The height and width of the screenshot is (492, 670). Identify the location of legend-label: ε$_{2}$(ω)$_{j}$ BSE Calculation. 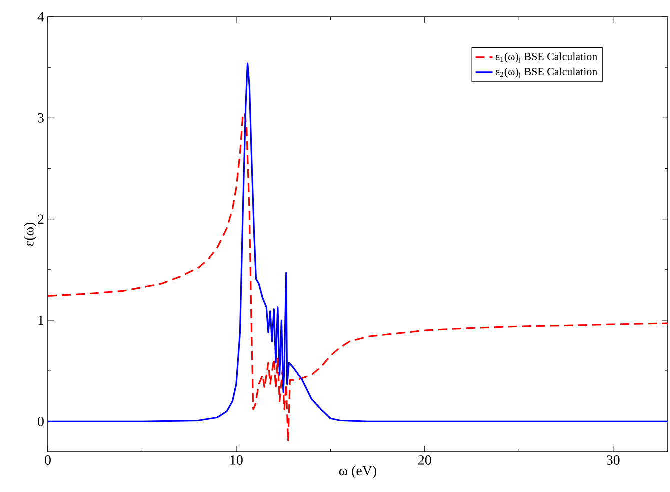
(547, 73).